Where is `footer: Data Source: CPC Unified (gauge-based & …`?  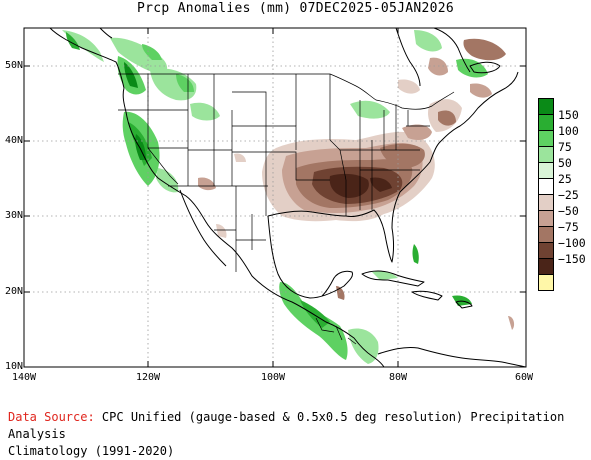
footer: Data Source: CPC Unified (gauge-based & … is located at coordinates (299, 434).